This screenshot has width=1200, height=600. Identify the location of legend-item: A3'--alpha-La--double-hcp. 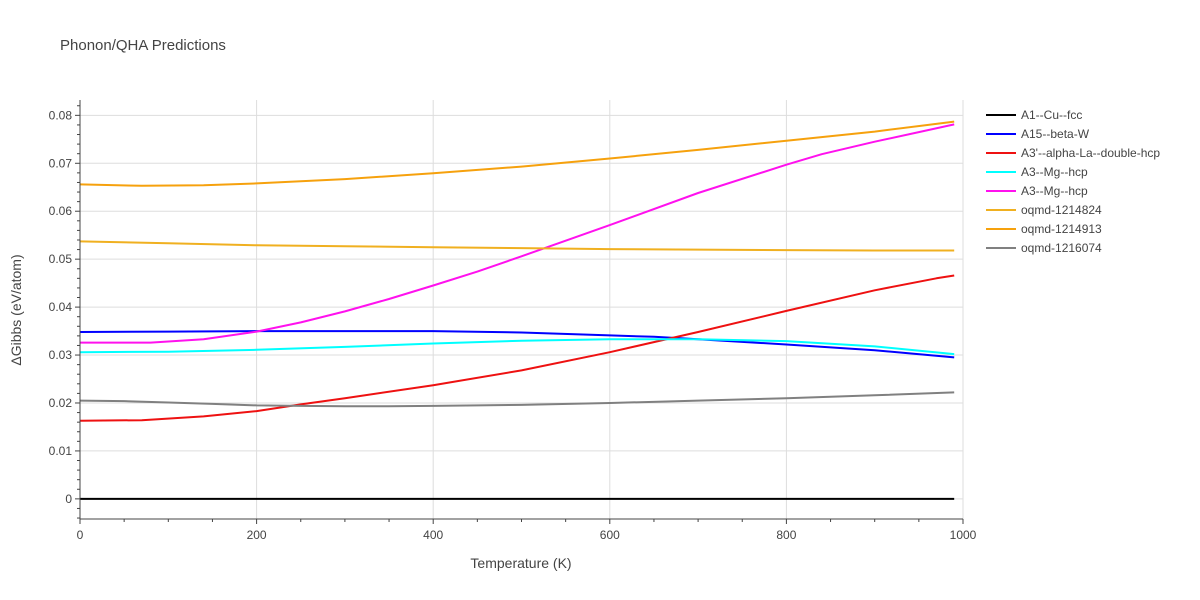
(1073, 153).